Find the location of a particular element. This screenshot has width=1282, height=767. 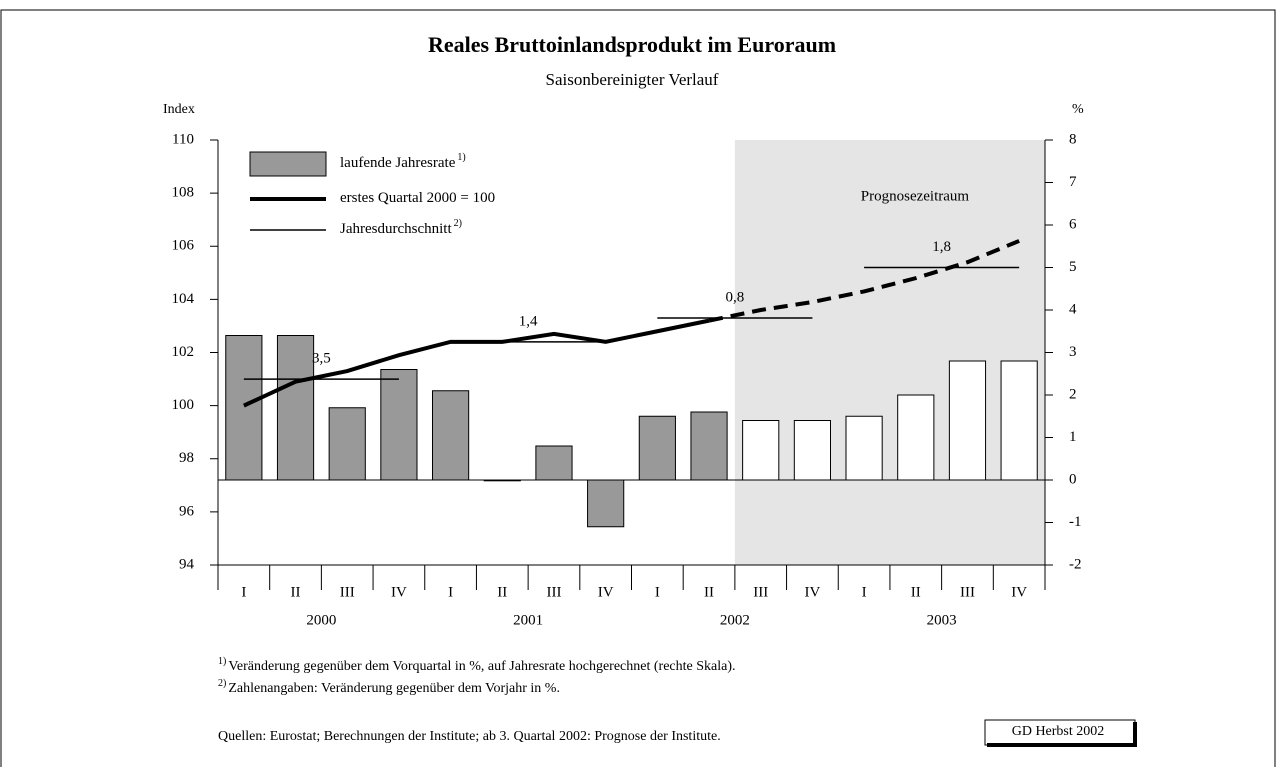

y2-tick-label: 4 is located at coordinates (1073, 309).